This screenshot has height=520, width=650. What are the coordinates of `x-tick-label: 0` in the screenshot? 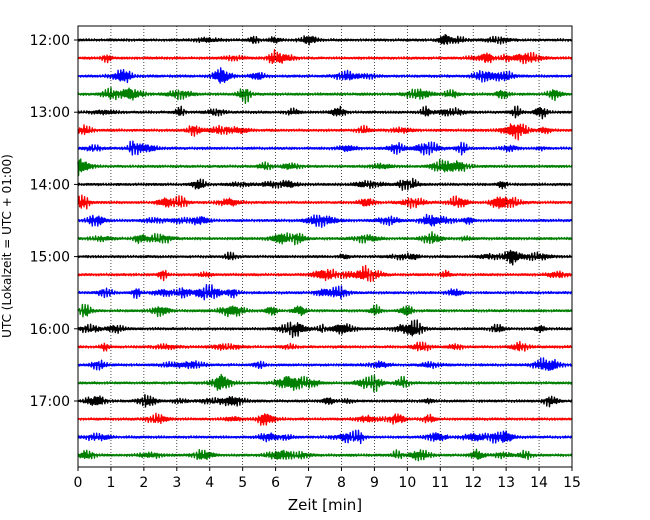 It's located at (78, 483).